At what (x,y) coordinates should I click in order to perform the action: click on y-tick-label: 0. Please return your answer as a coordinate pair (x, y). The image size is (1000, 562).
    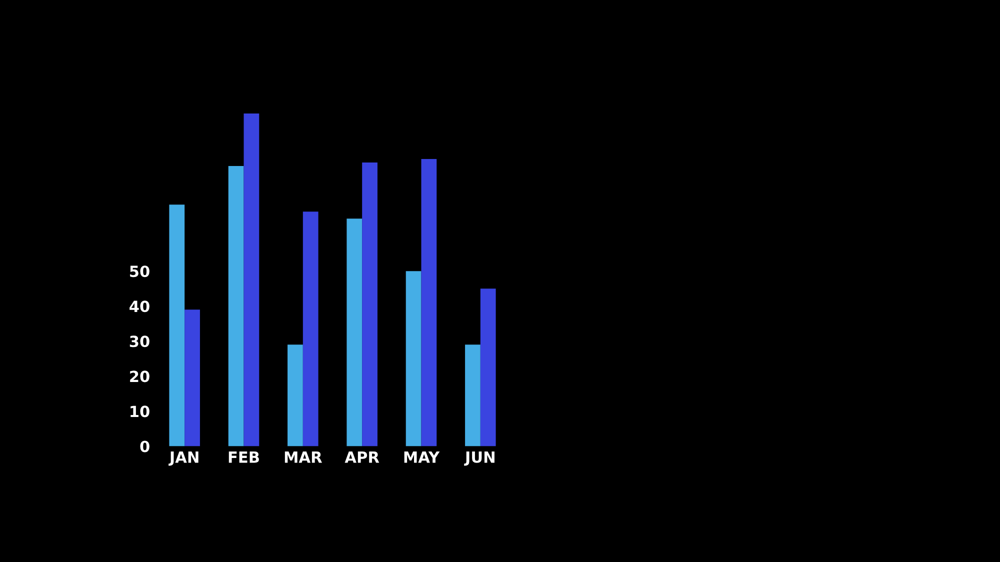
    Looking at the image, I should click on (145, 446).